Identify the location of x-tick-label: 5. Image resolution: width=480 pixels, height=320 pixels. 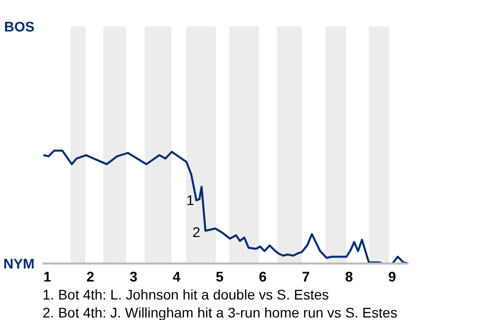
(220, 276).